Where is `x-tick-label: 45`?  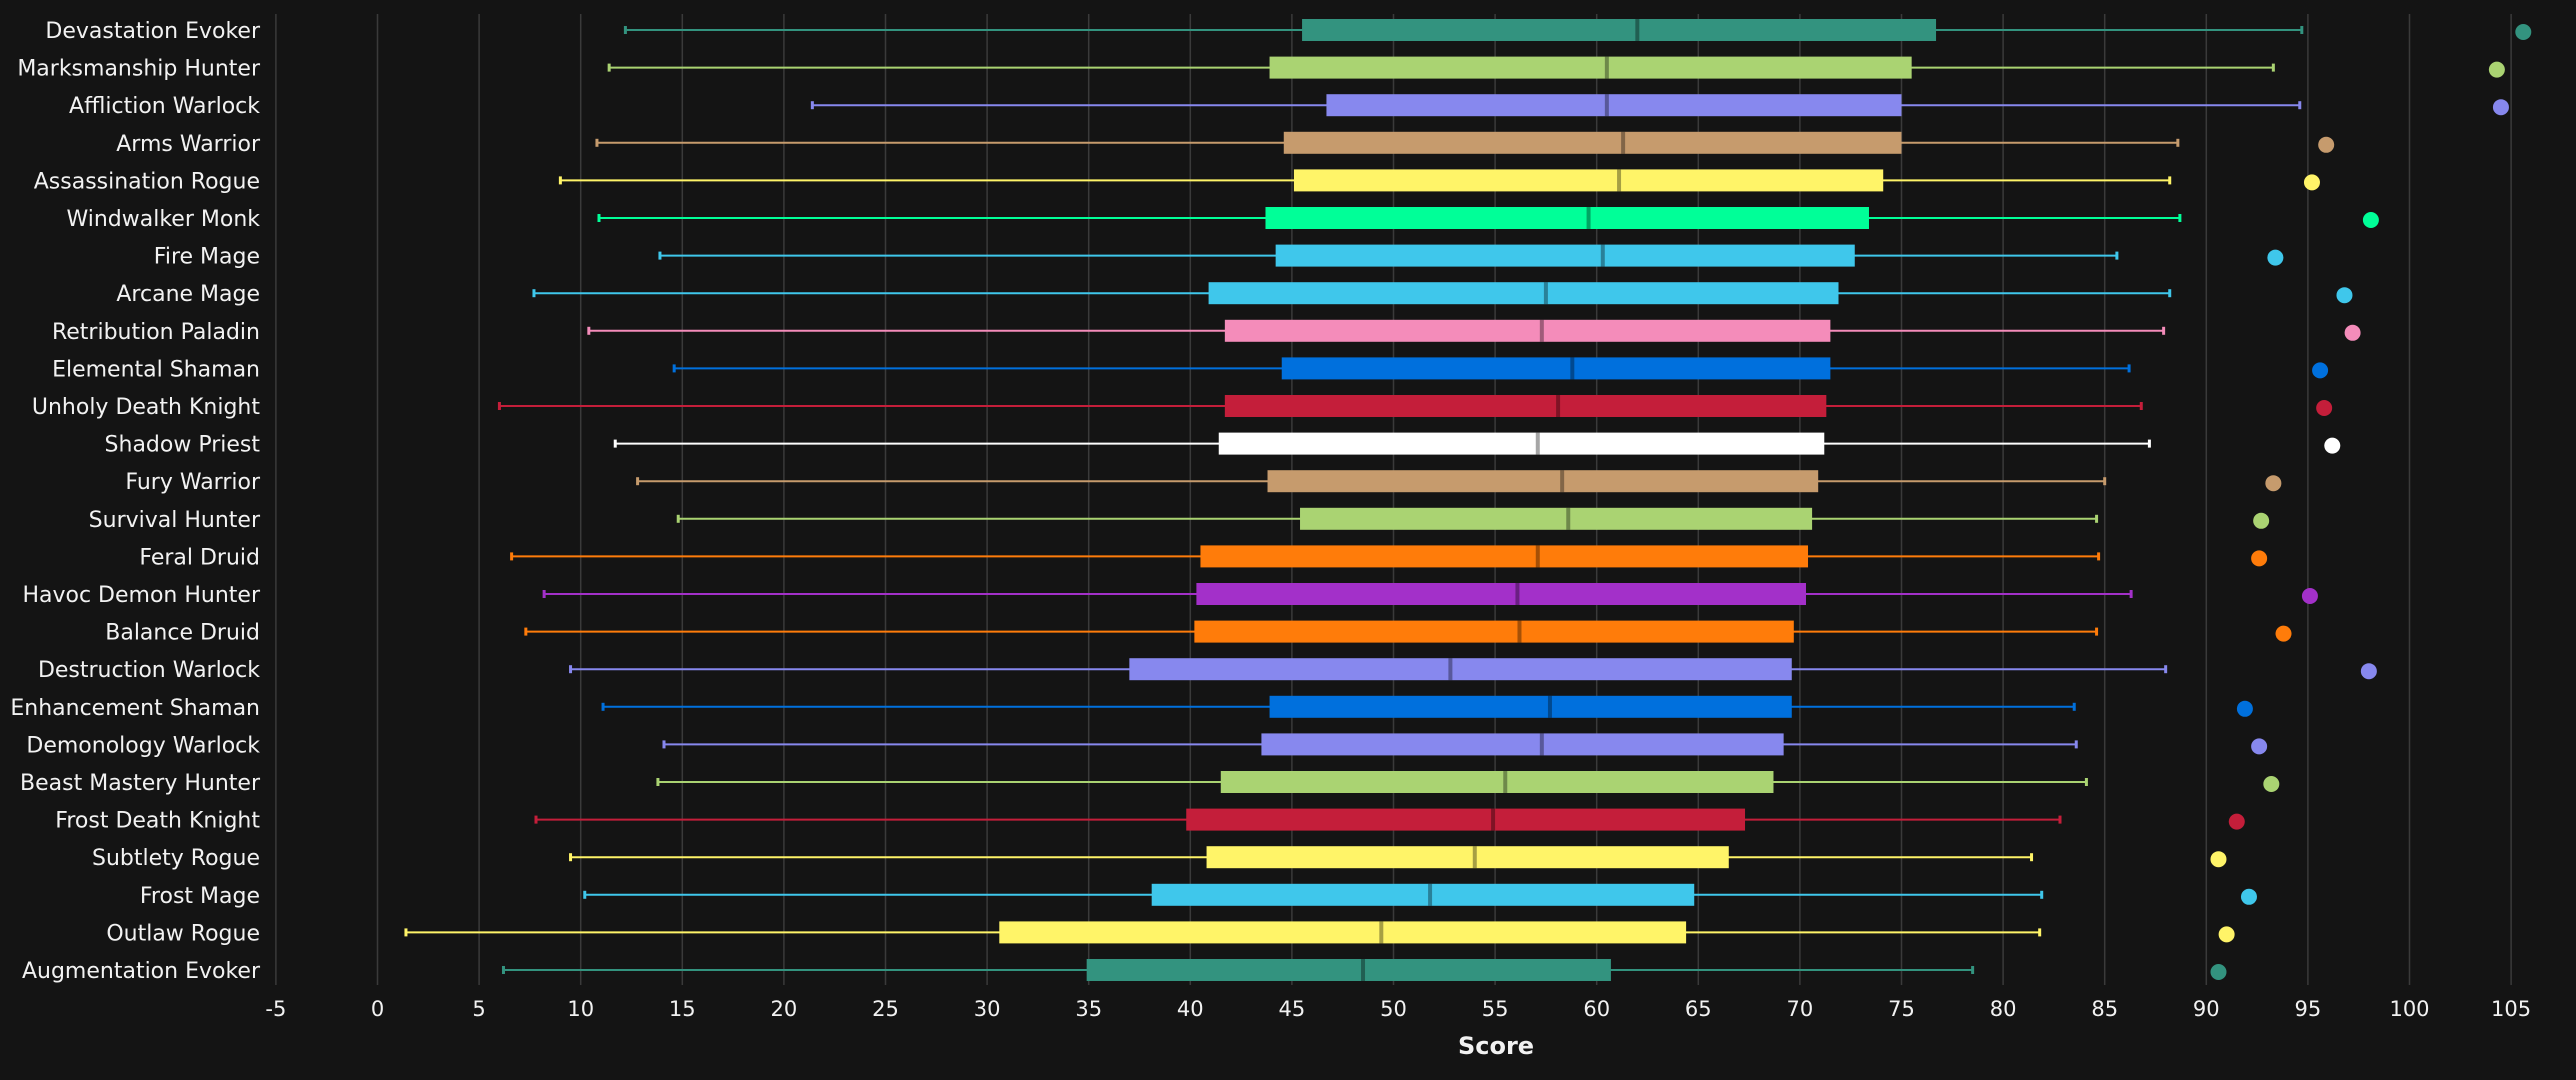
x-tick-label: 45 is located at coordinates (1292, 1009).